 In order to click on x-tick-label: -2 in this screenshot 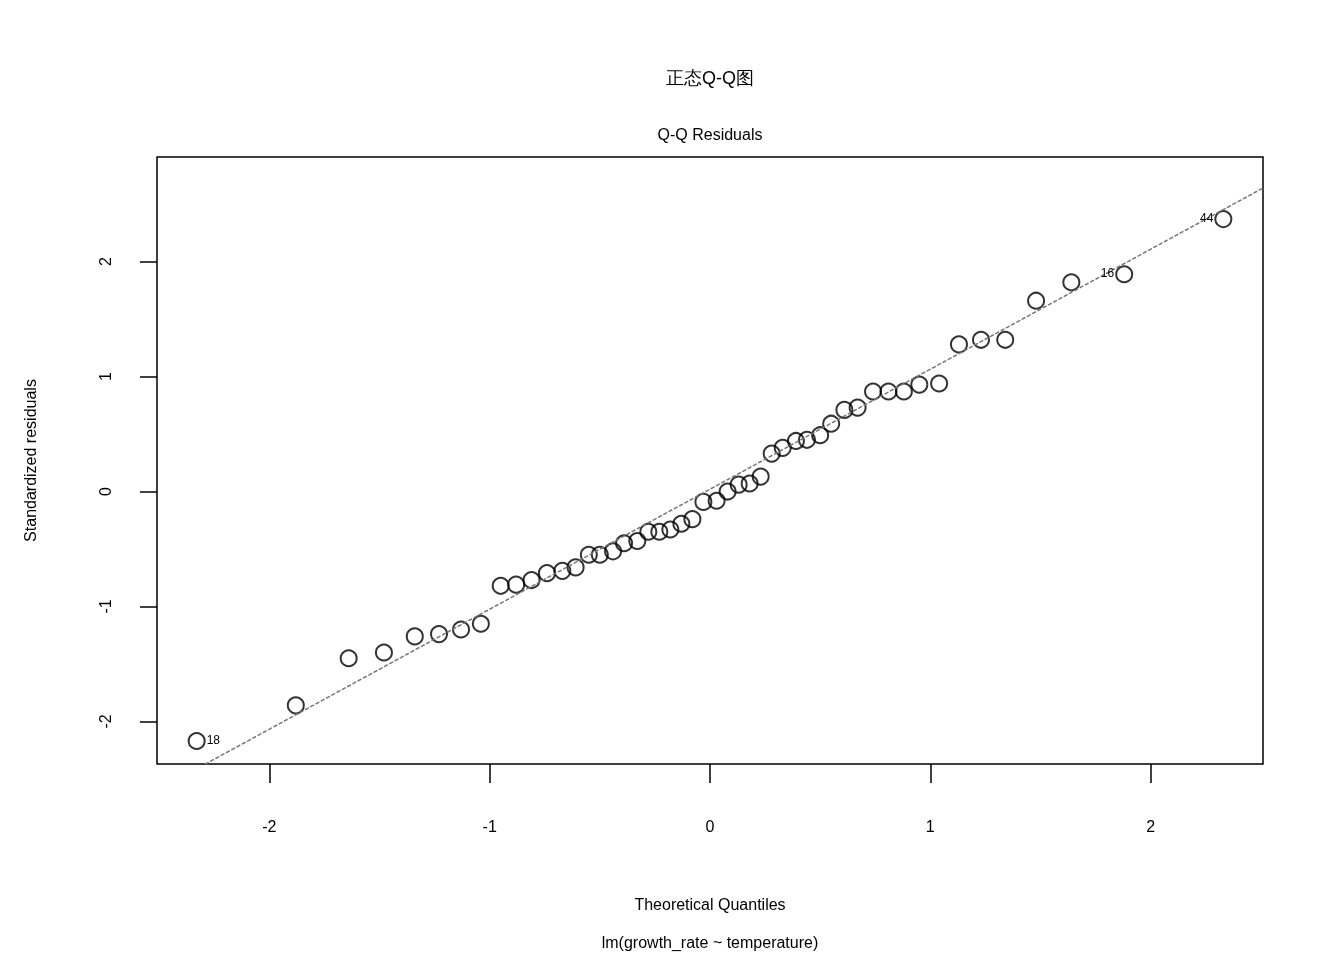, I will do `click(269, 826)`.